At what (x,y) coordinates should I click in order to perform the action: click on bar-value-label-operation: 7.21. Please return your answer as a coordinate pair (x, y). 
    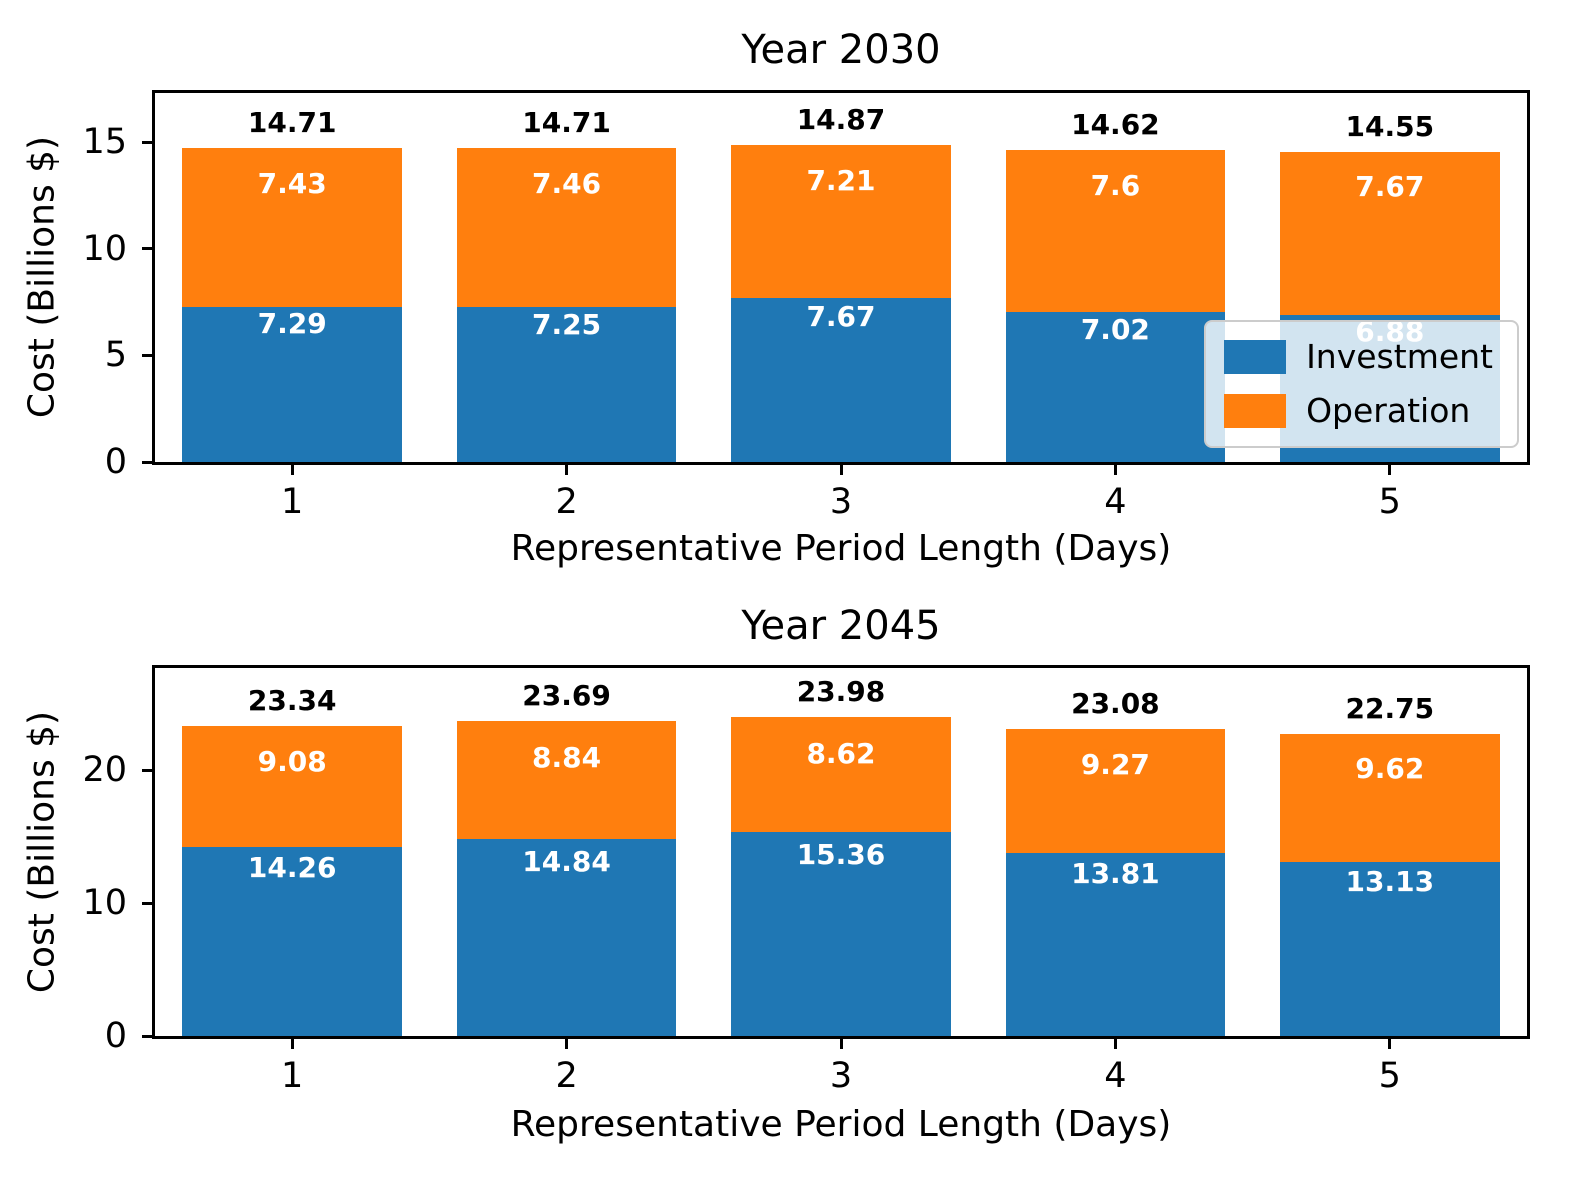
    Looking at the image, I should click on (841, 181).